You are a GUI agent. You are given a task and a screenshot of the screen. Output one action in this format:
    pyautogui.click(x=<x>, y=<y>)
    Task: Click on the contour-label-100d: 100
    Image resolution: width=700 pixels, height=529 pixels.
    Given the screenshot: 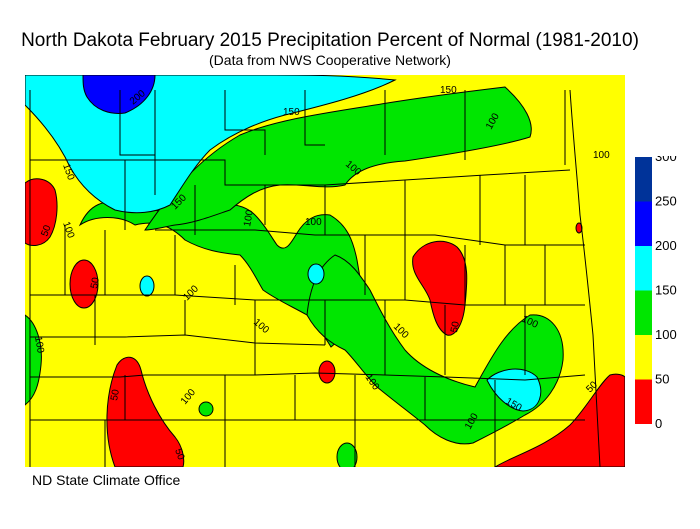 What is the action you would take?
    pyautogui.click(x=313, y=222)
    